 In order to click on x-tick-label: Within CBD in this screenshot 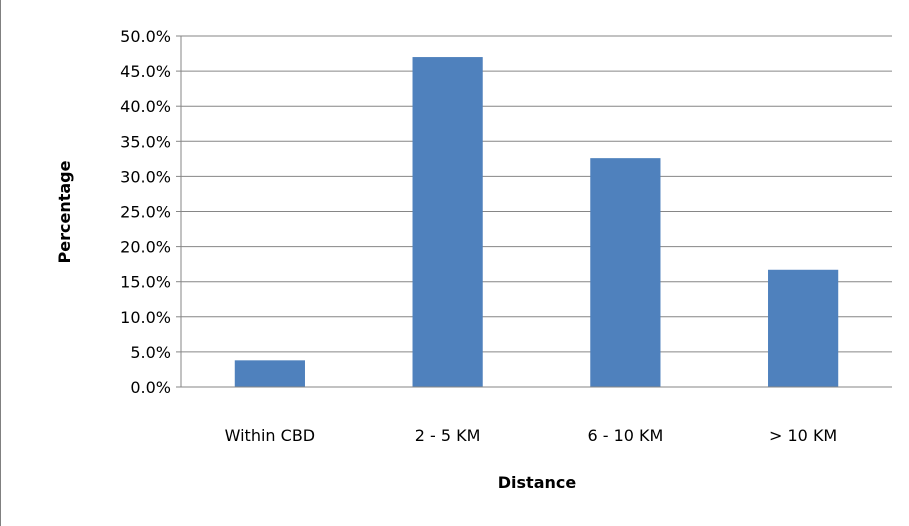, I will do `click(270, 435)`.